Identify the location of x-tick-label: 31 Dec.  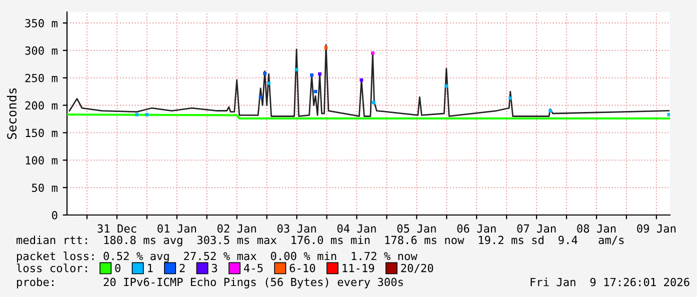
(117, 228).